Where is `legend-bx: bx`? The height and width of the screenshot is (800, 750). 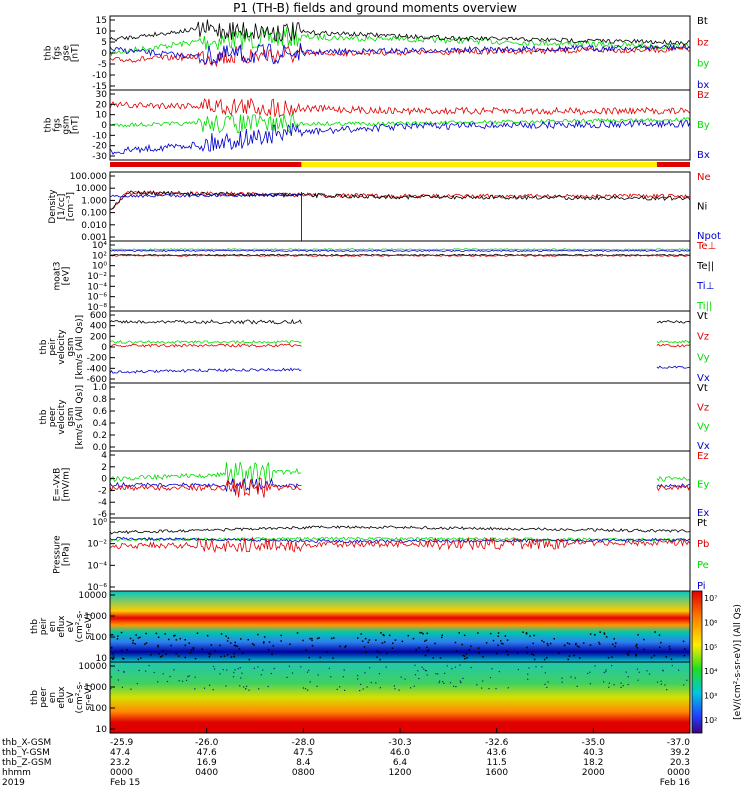 legend-bx: bx is located at coordinates (703, 85).